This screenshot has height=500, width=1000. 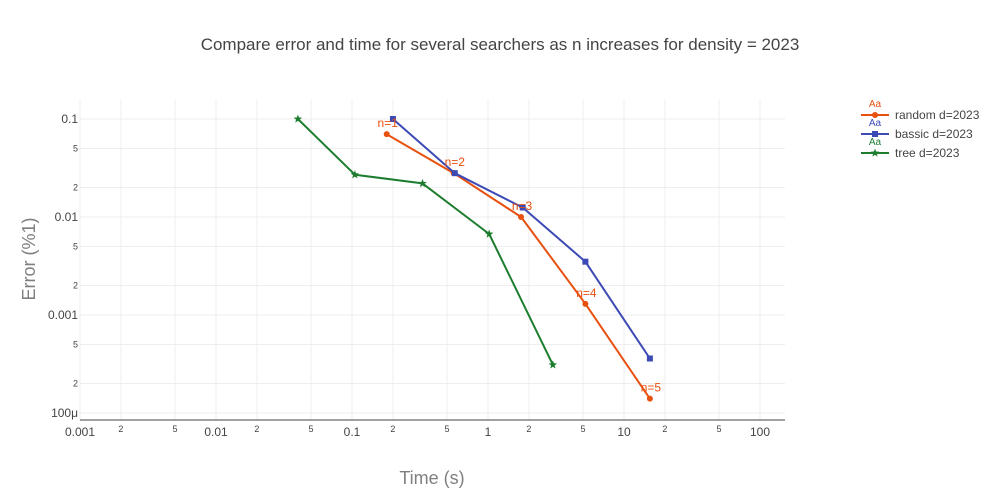 What do you see at coordinates (29, 258) in the screenshot?
I see `y-axis-title: Error (%1)` at bounding box center [29, 258].